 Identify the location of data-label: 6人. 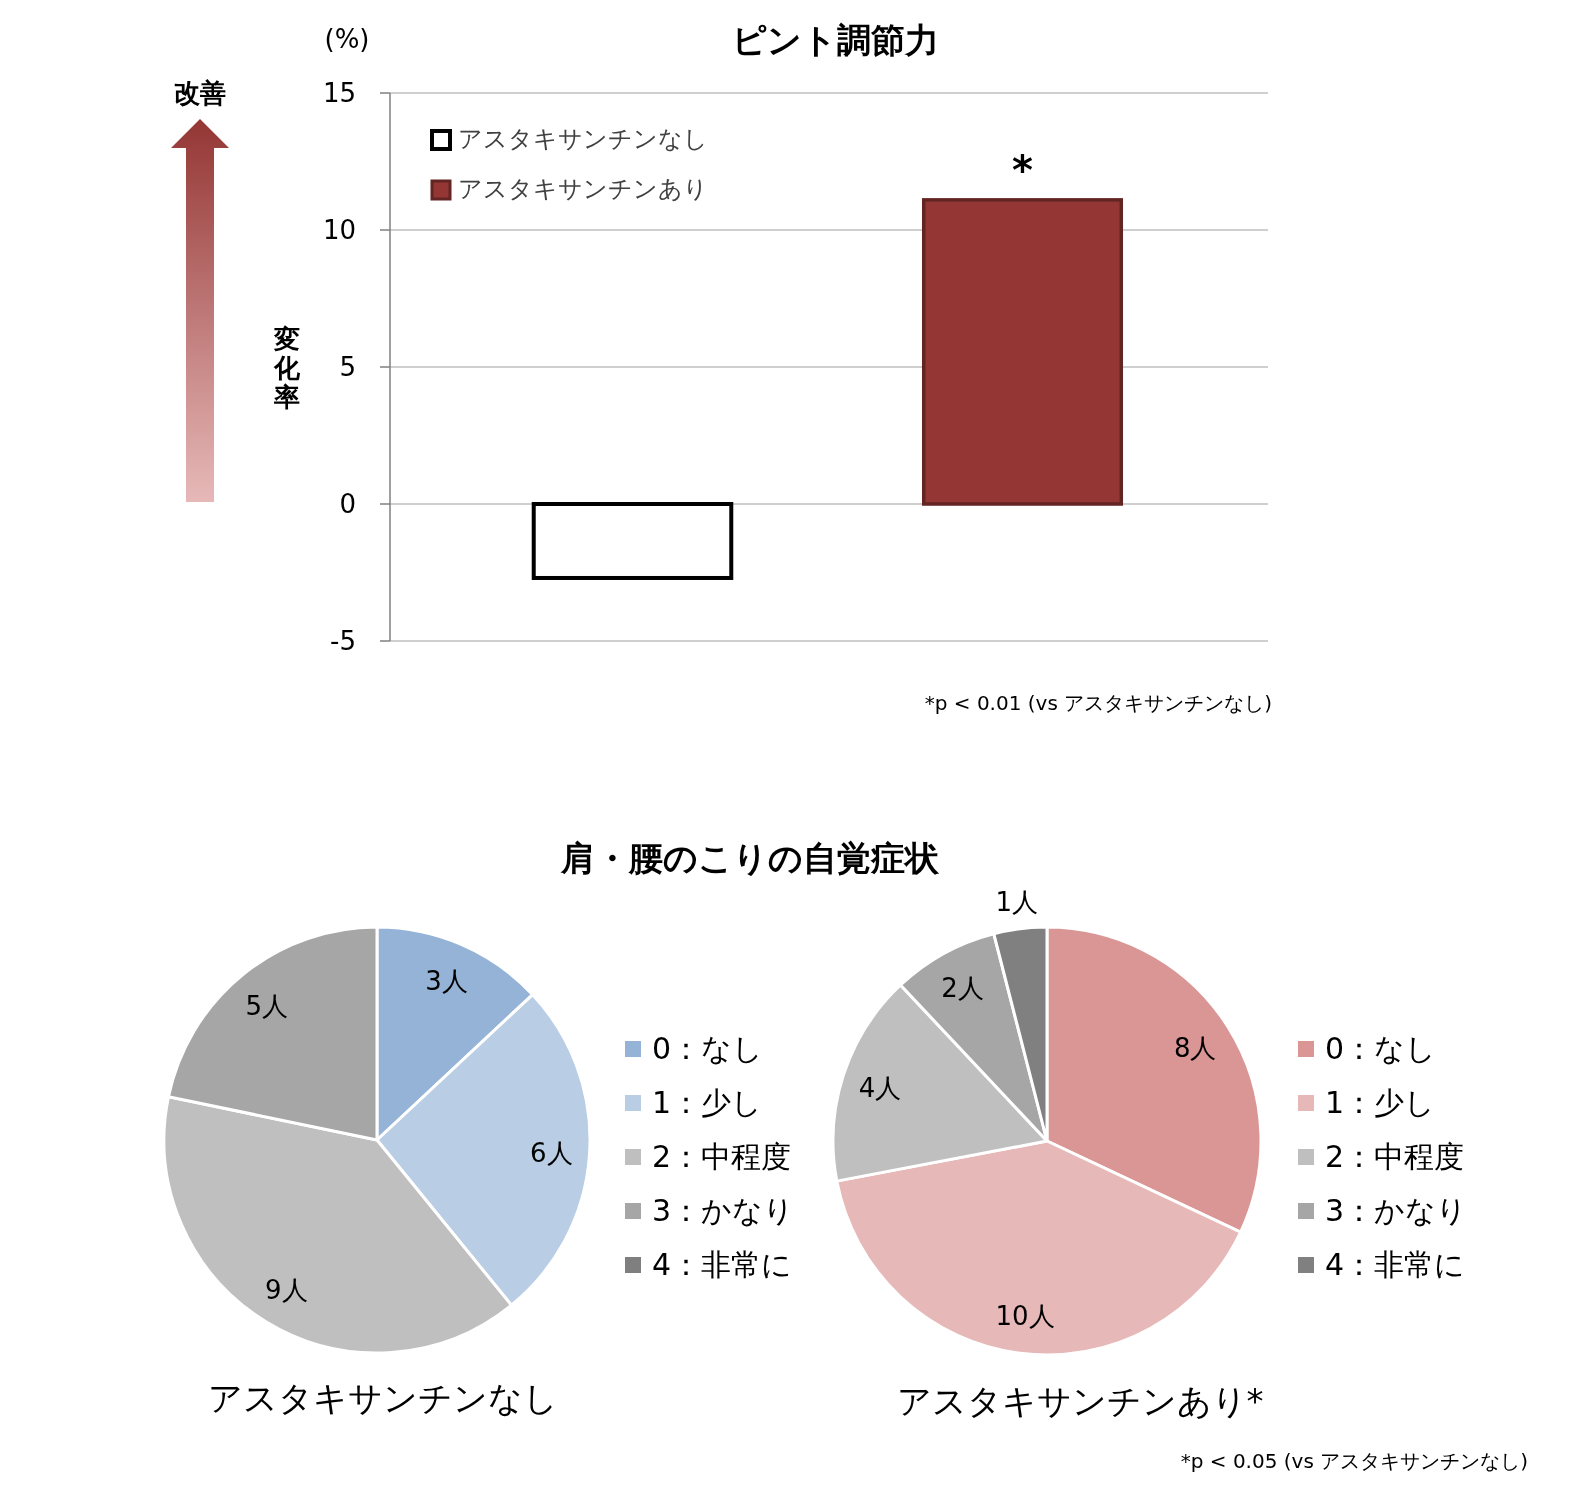
(551, 1152).